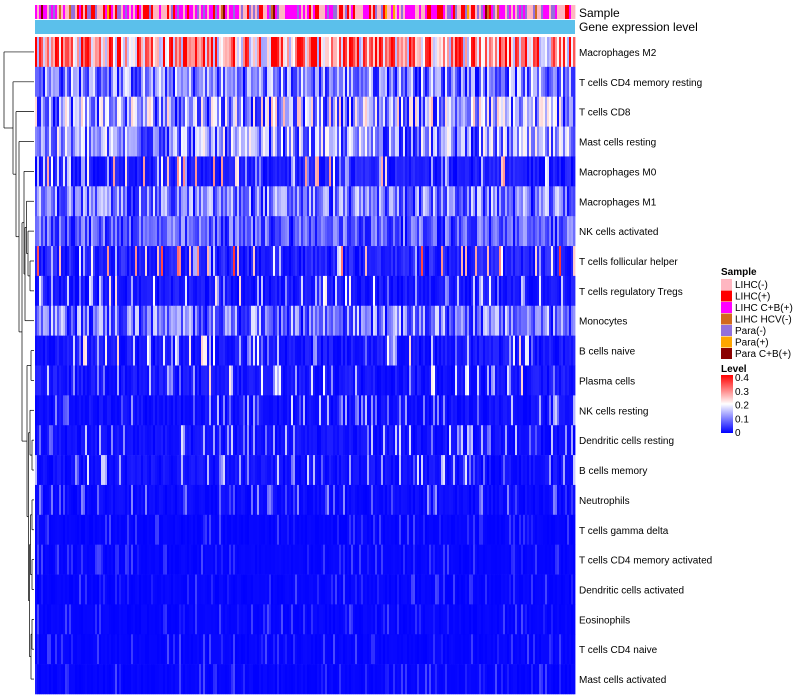  What do you see at coordinates (50, 12) in the screenshot?
I see `sample-annotation-cell` at bounding box center [50, 12].